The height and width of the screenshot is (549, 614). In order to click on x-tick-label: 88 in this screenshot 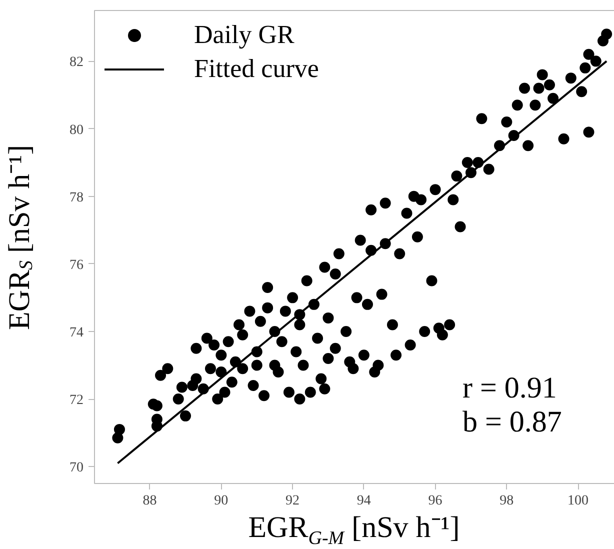, I will do `click(149, 501)`.